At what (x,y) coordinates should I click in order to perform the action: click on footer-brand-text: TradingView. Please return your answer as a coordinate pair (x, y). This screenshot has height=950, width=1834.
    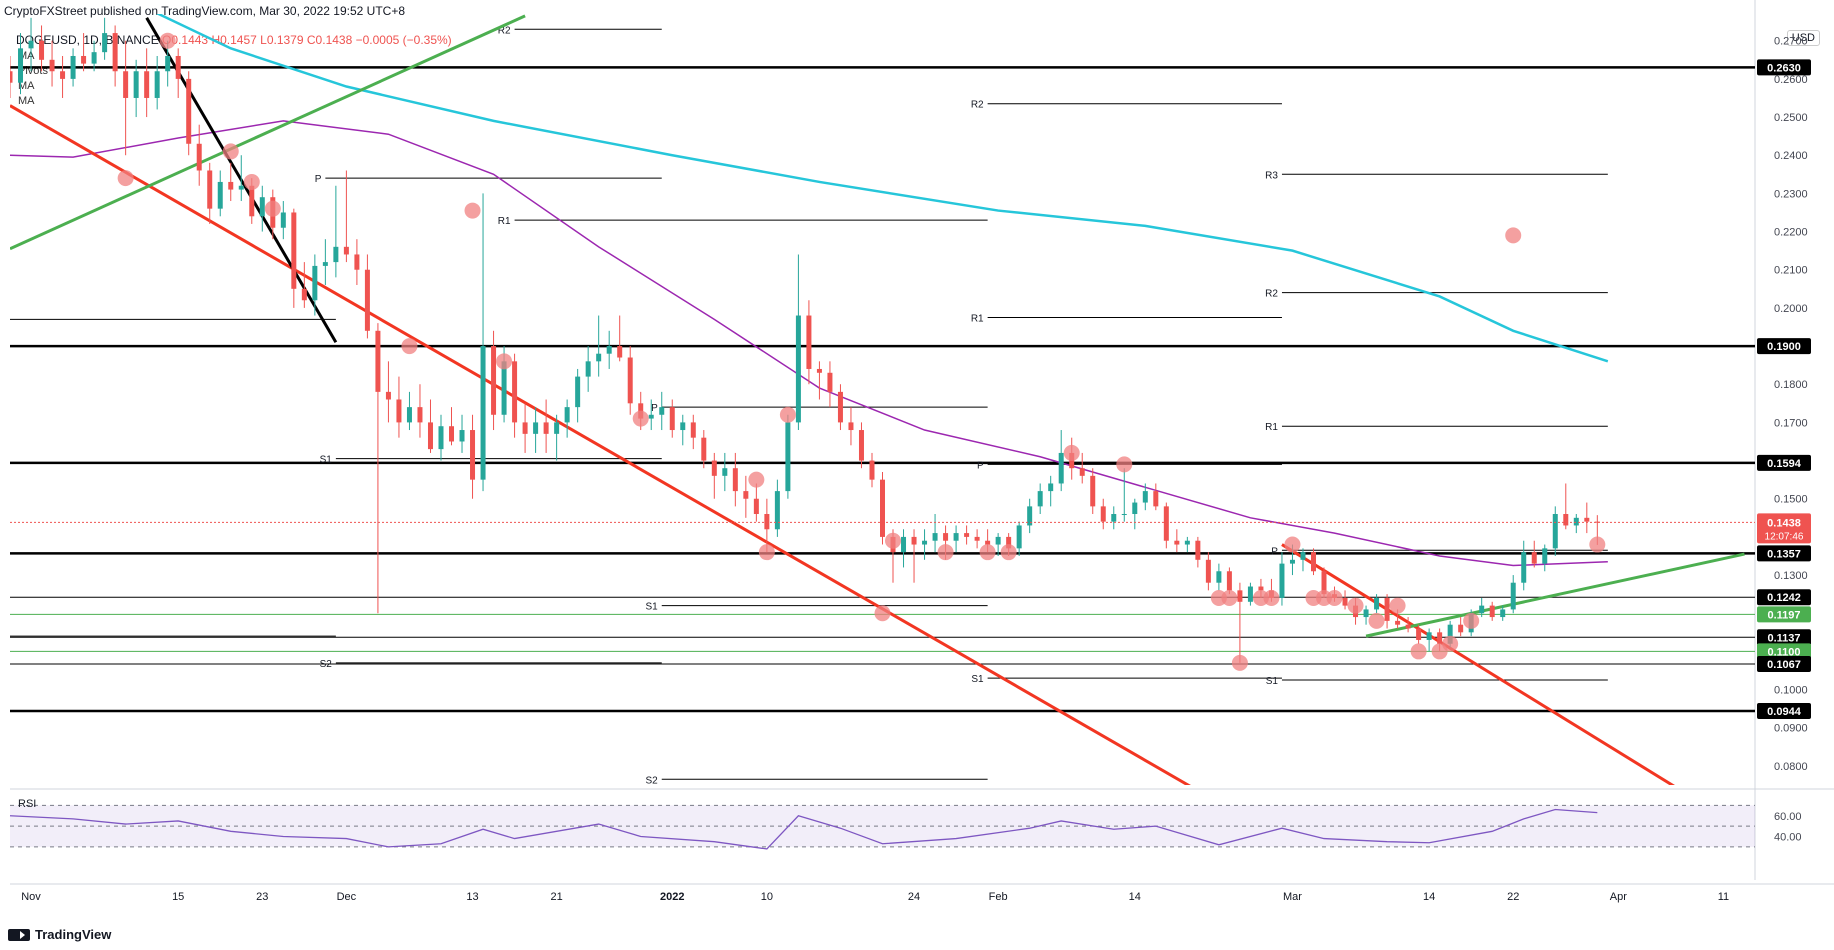
    Looking at the image, I should click on (73, 934).